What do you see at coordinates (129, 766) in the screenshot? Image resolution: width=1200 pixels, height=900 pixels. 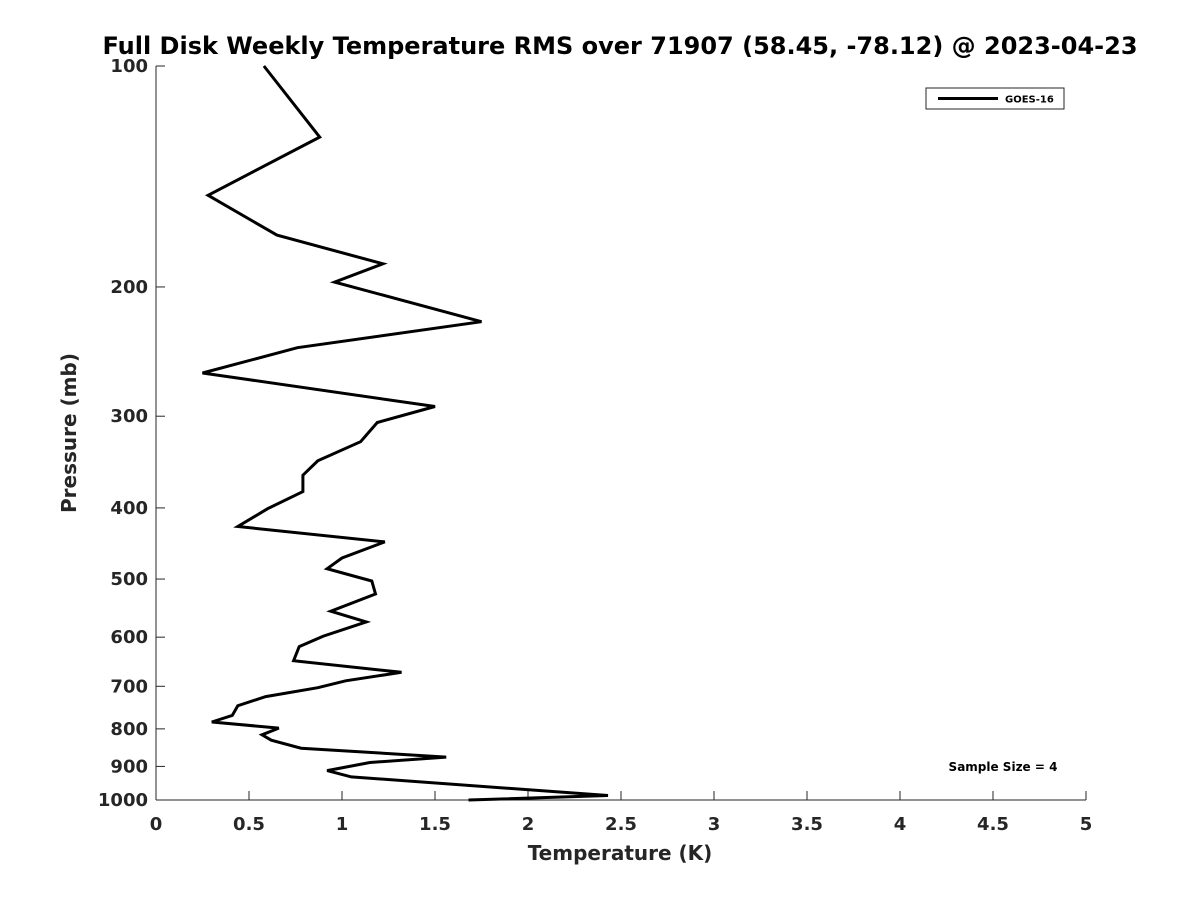 I see `y-tick-label: 900` at bounding box center [129, 766].